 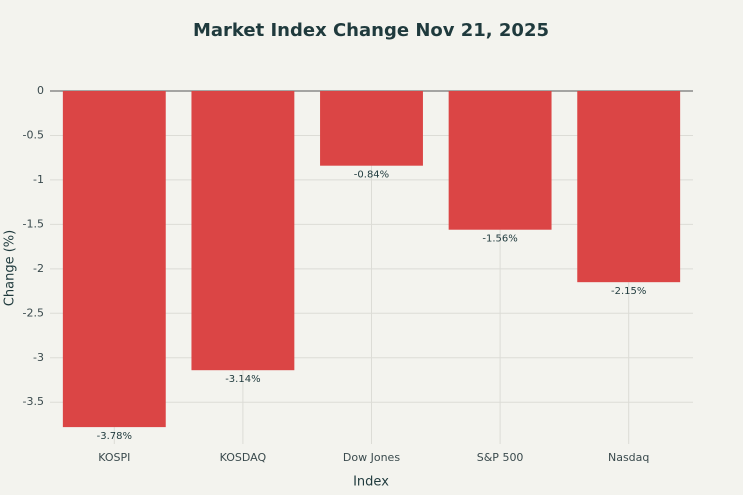 I want to click on y-tick-label: -3, so click(x=38, y=357).